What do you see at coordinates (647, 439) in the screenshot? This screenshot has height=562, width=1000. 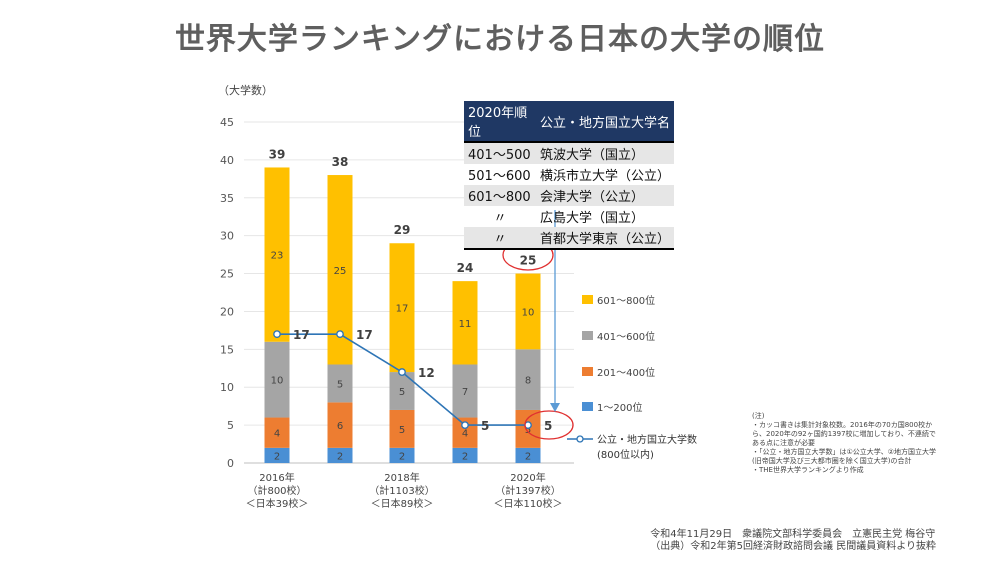 I see `legend-label: 公立・地方国立大学数` at bounding box center [647, 439].